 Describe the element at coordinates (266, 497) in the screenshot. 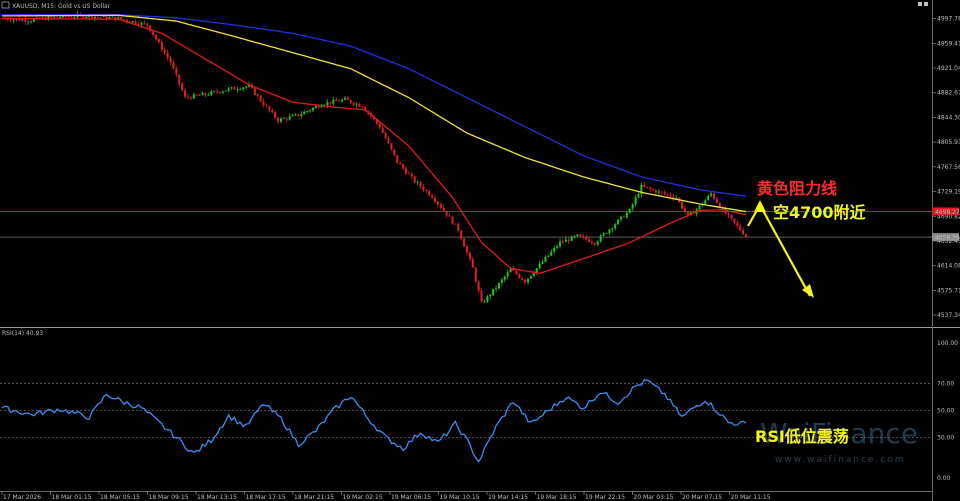

I see `time-tick-label: 18 Mar 17:15` at that location.